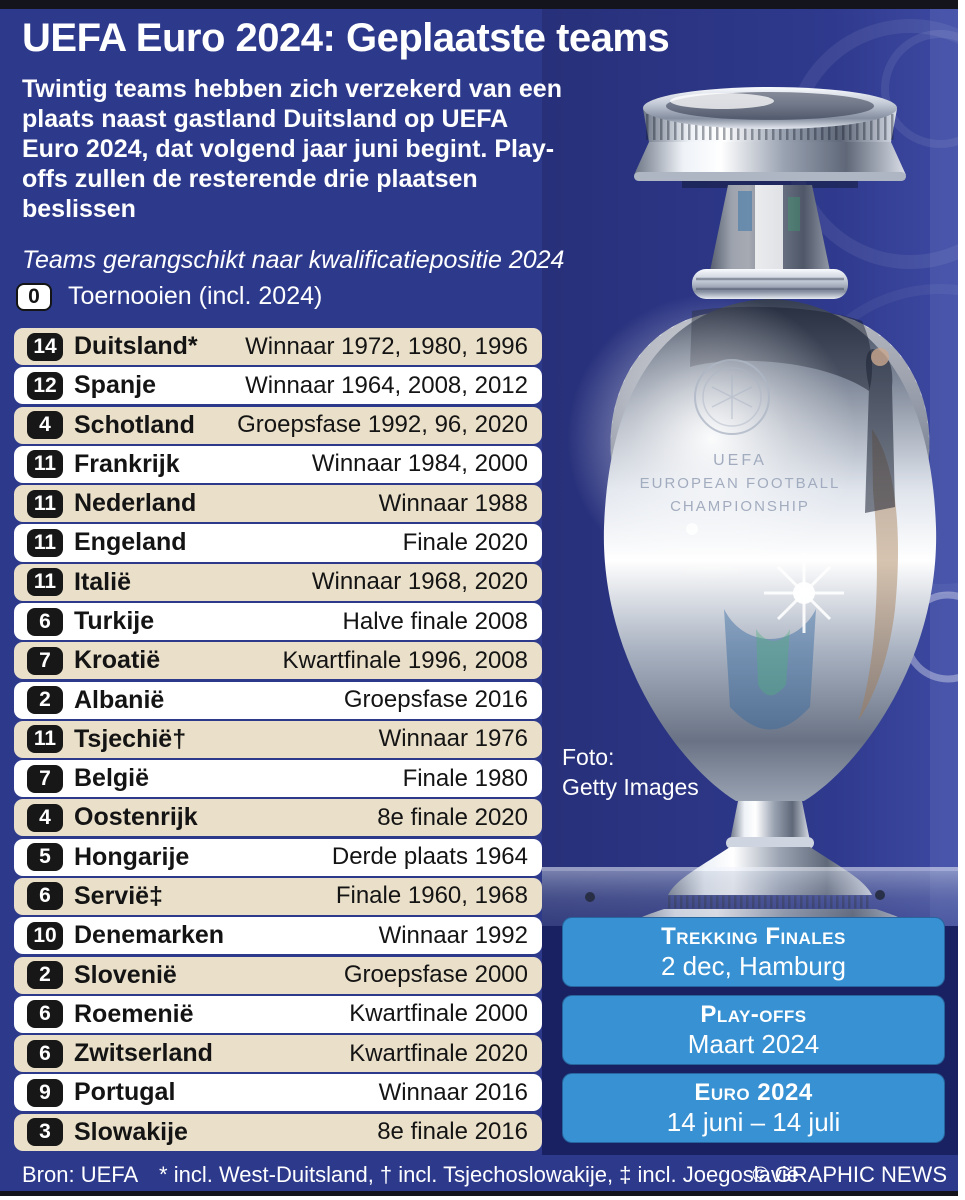 This screenshot has height=1200, width=965. Describe the element at coordinates (278, 1132) in the screenshot. I see `table-row: 3 Slowakije 8e finale 2016` at that location.